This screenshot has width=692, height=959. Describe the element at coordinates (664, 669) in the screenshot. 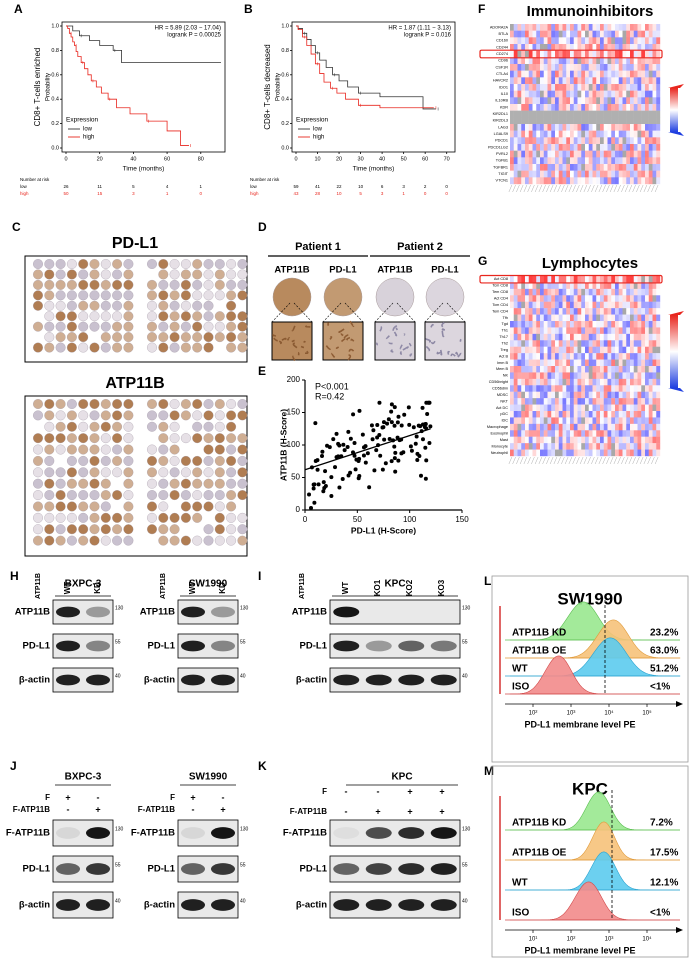

I see `percent-label: 51.2%` at that location.